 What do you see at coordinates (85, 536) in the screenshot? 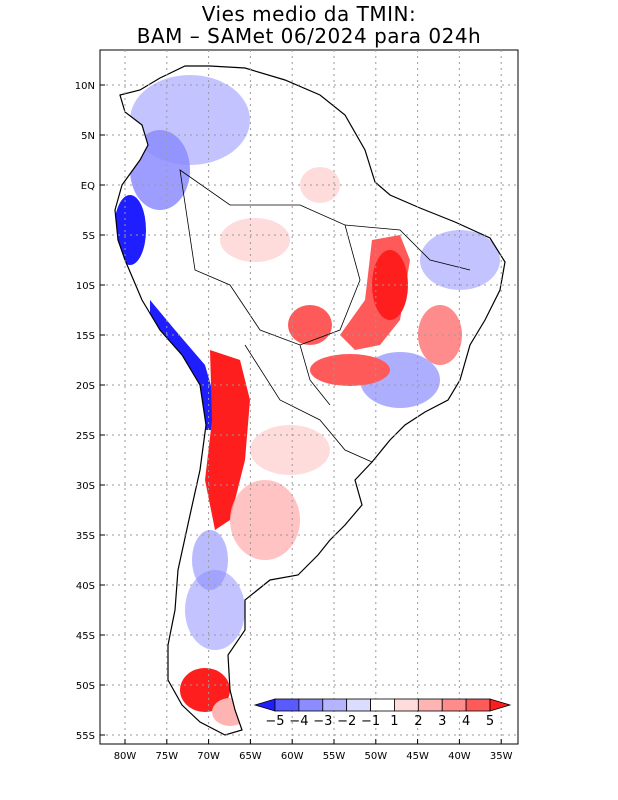
I see `lat-label: 35S` at bounding box center [85, 536].